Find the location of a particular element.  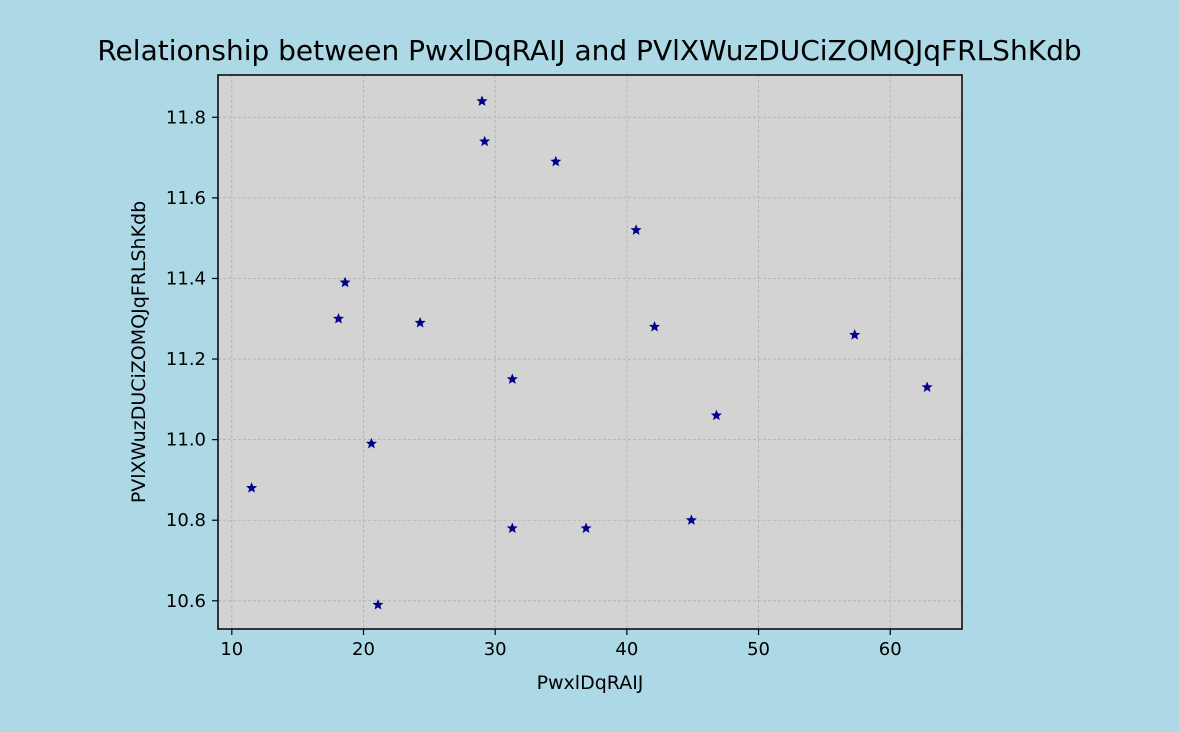

x-tick-label: 60 is located at coordinates (890, 649).